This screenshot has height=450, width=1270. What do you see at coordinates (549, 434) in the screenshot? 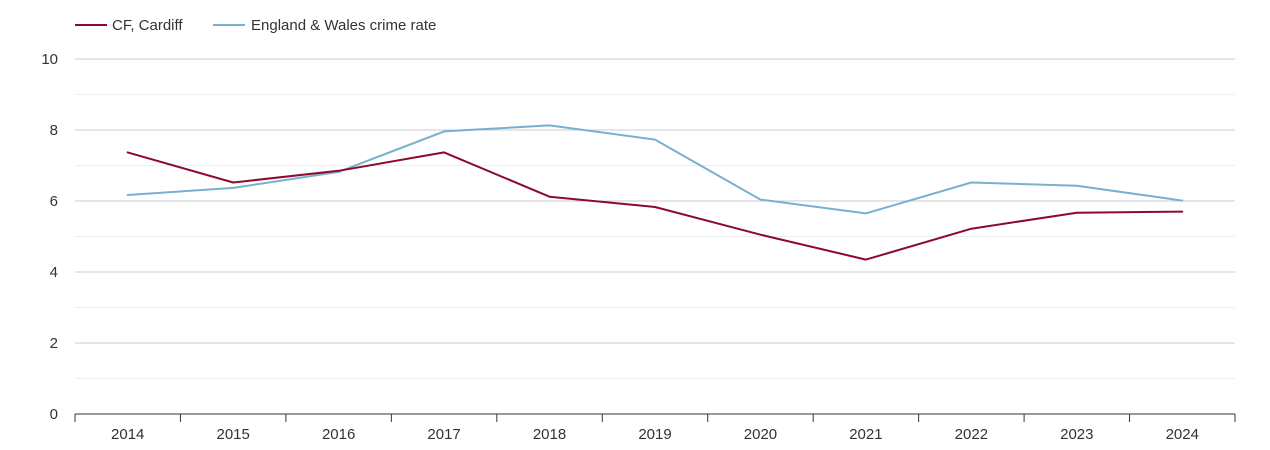
I see `x-tick-label: 2018` at bounding box center [549, 434].